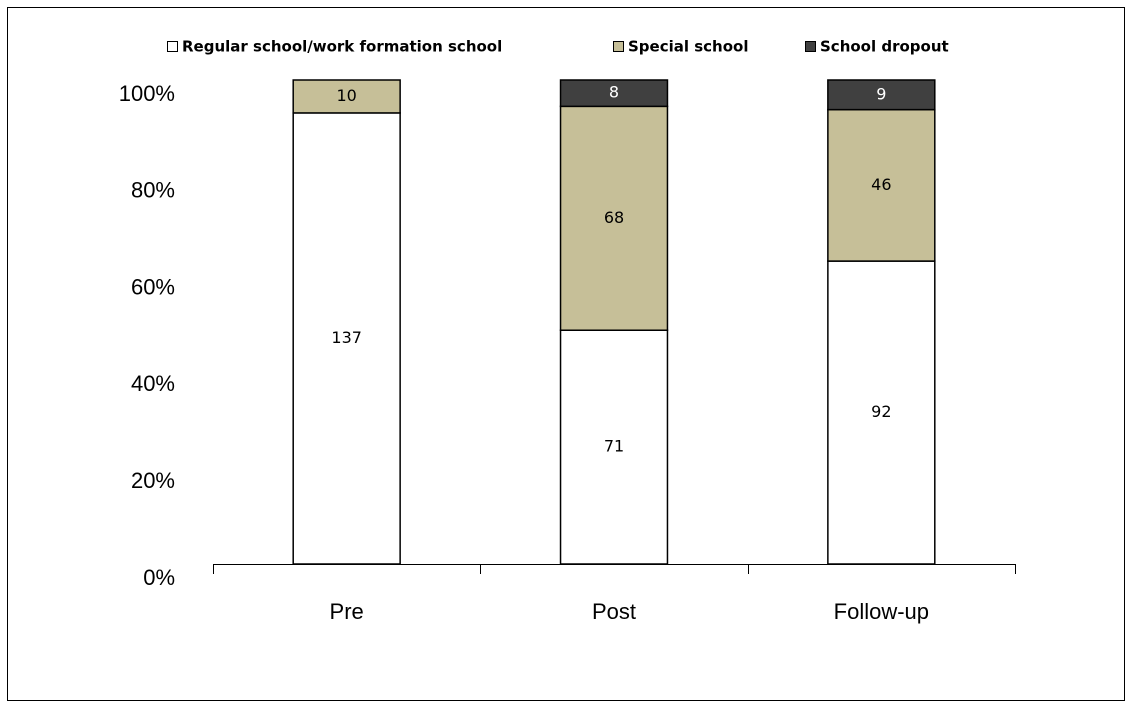 The image size is (1132, 708). I want to click on y-tick-label: 60%, so click(153, 286).